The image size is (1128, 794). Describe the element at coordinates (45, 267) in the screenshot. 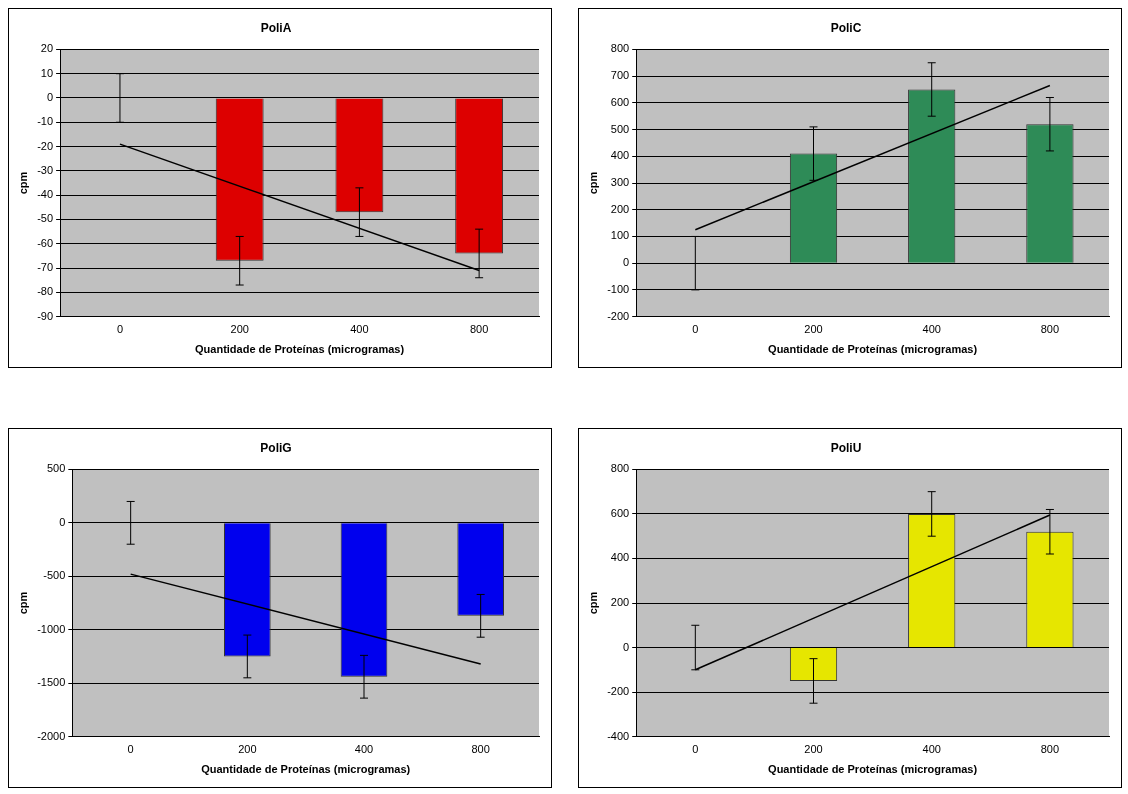

I see `y-tick-label: -70` at that location.